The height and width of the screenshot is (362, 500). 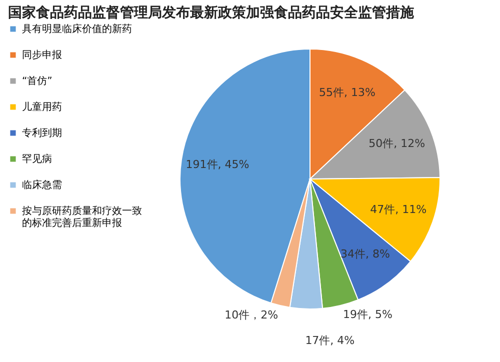 I want to click on data-label: 19件, 5%, so click(x=367, y=315).